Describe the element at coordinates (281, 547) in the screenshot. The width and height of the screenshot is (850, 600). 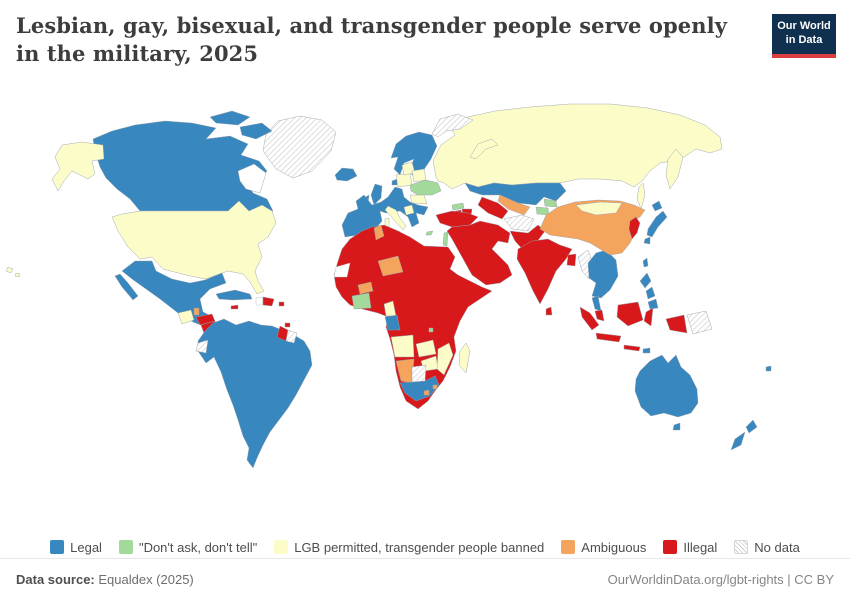
I see `legend-swatch-lgb` at that location.